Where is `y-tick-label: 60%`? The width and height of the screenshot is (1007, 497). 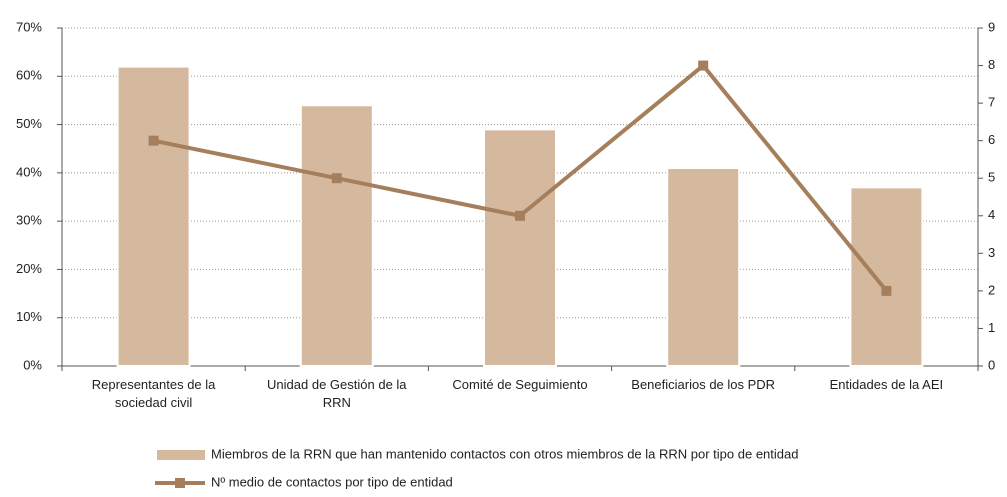
y-tick-label: 60% is located at coordinates (29, 75).